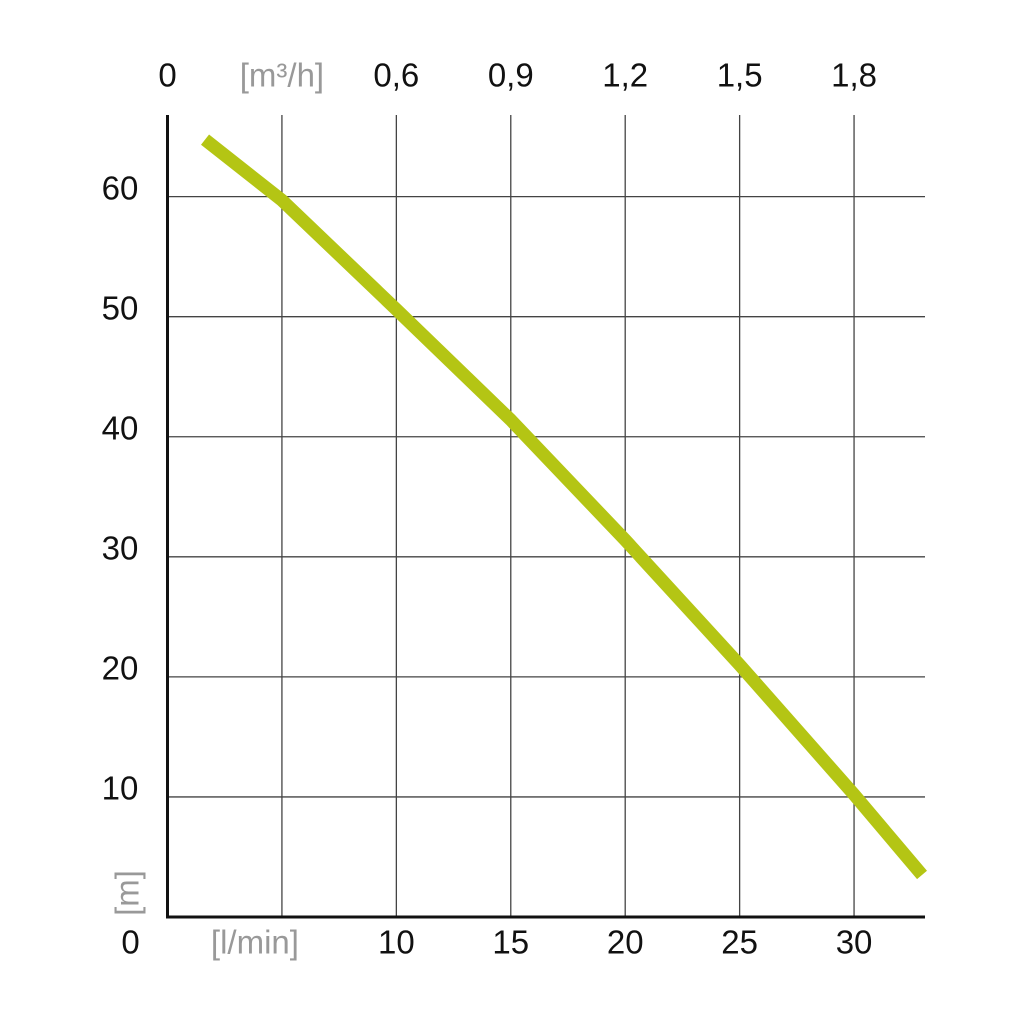 The image size is (1024, 1024). Describe the element at coordinates (130, 942) in the screenshot. I see `x-tick-label: 0` at that location.